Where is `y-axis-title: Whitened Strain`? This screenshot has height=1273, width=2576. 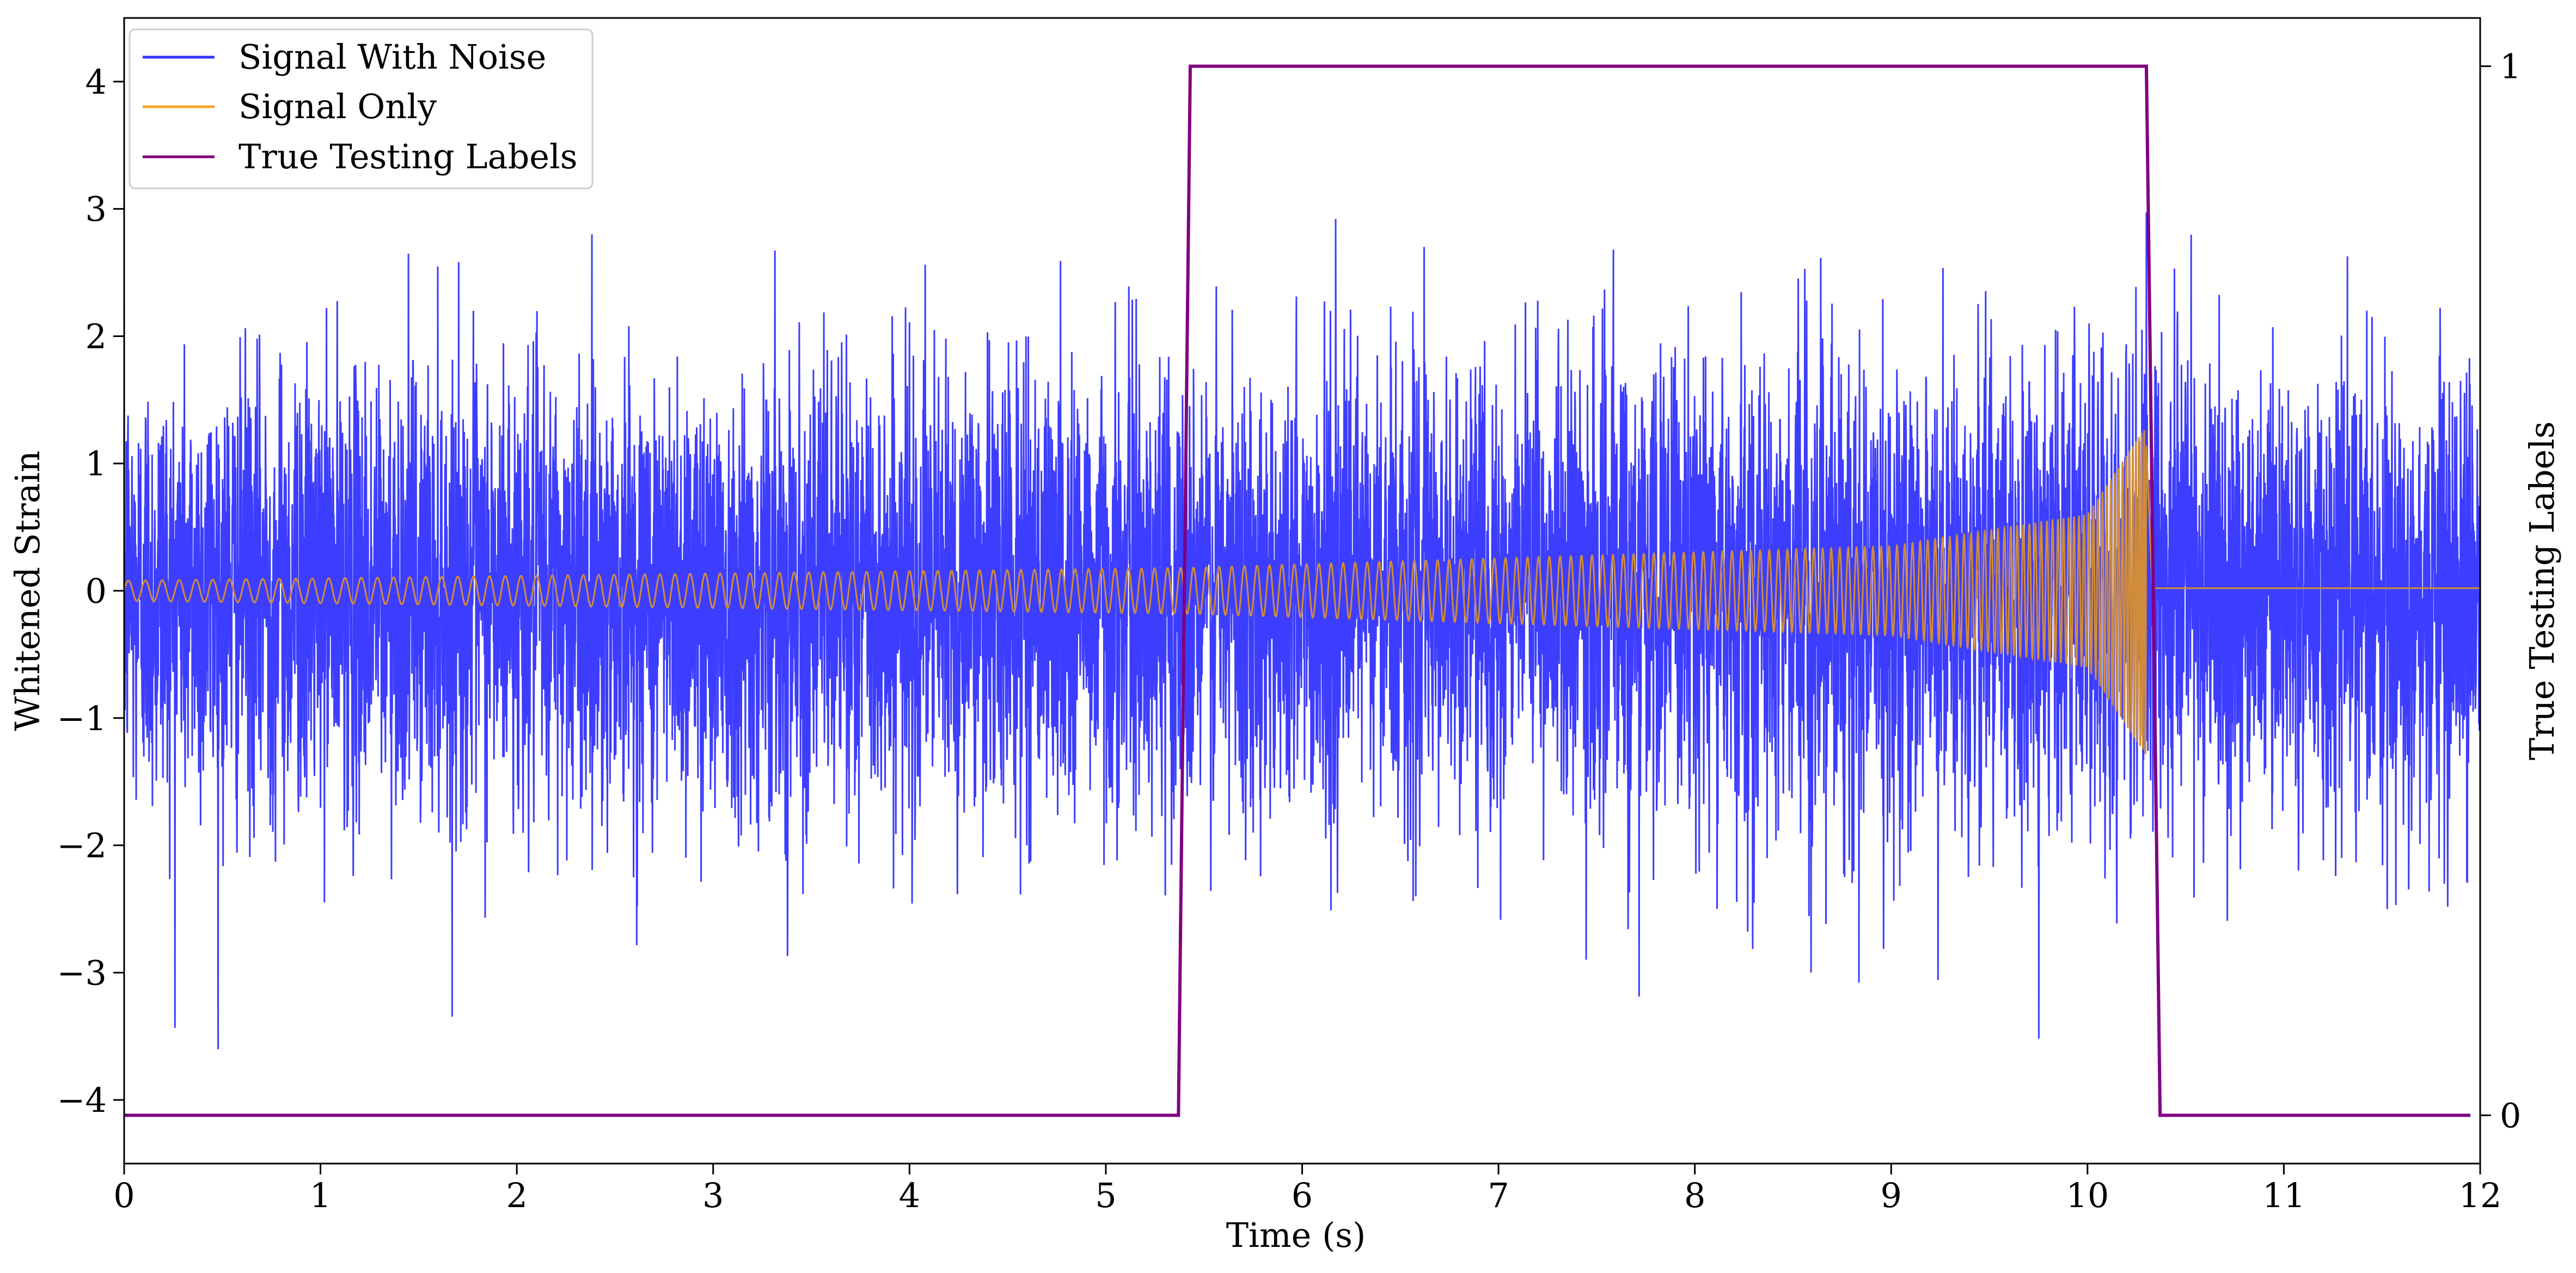
y-axis-title: Whitened Strain is located at coordinates (27, 591).